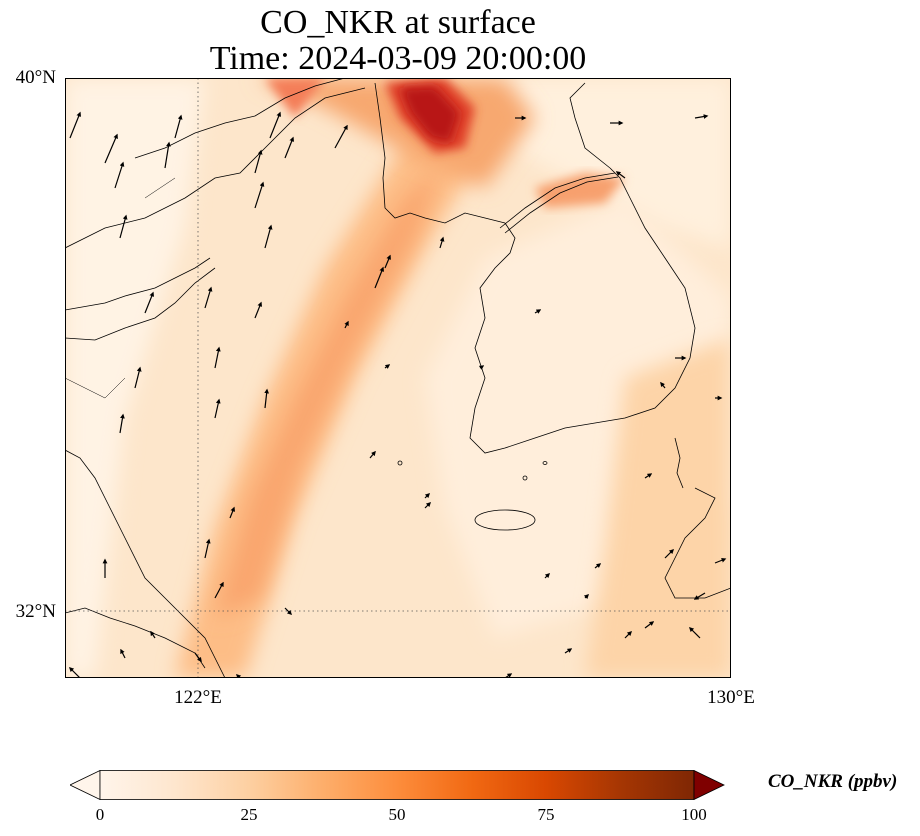 The image size is (920, 836). Describe the element at coordinates (709, 785) in the screenshot. I see `colorbar-extend-high` at that location.